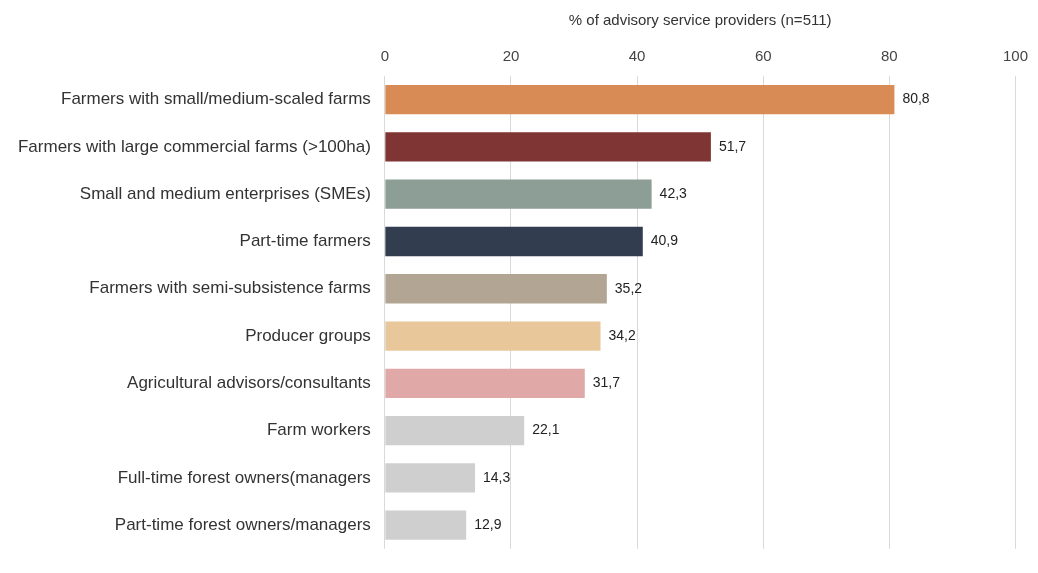  I want to click on x-tick-label: 40, so click(637, 56).